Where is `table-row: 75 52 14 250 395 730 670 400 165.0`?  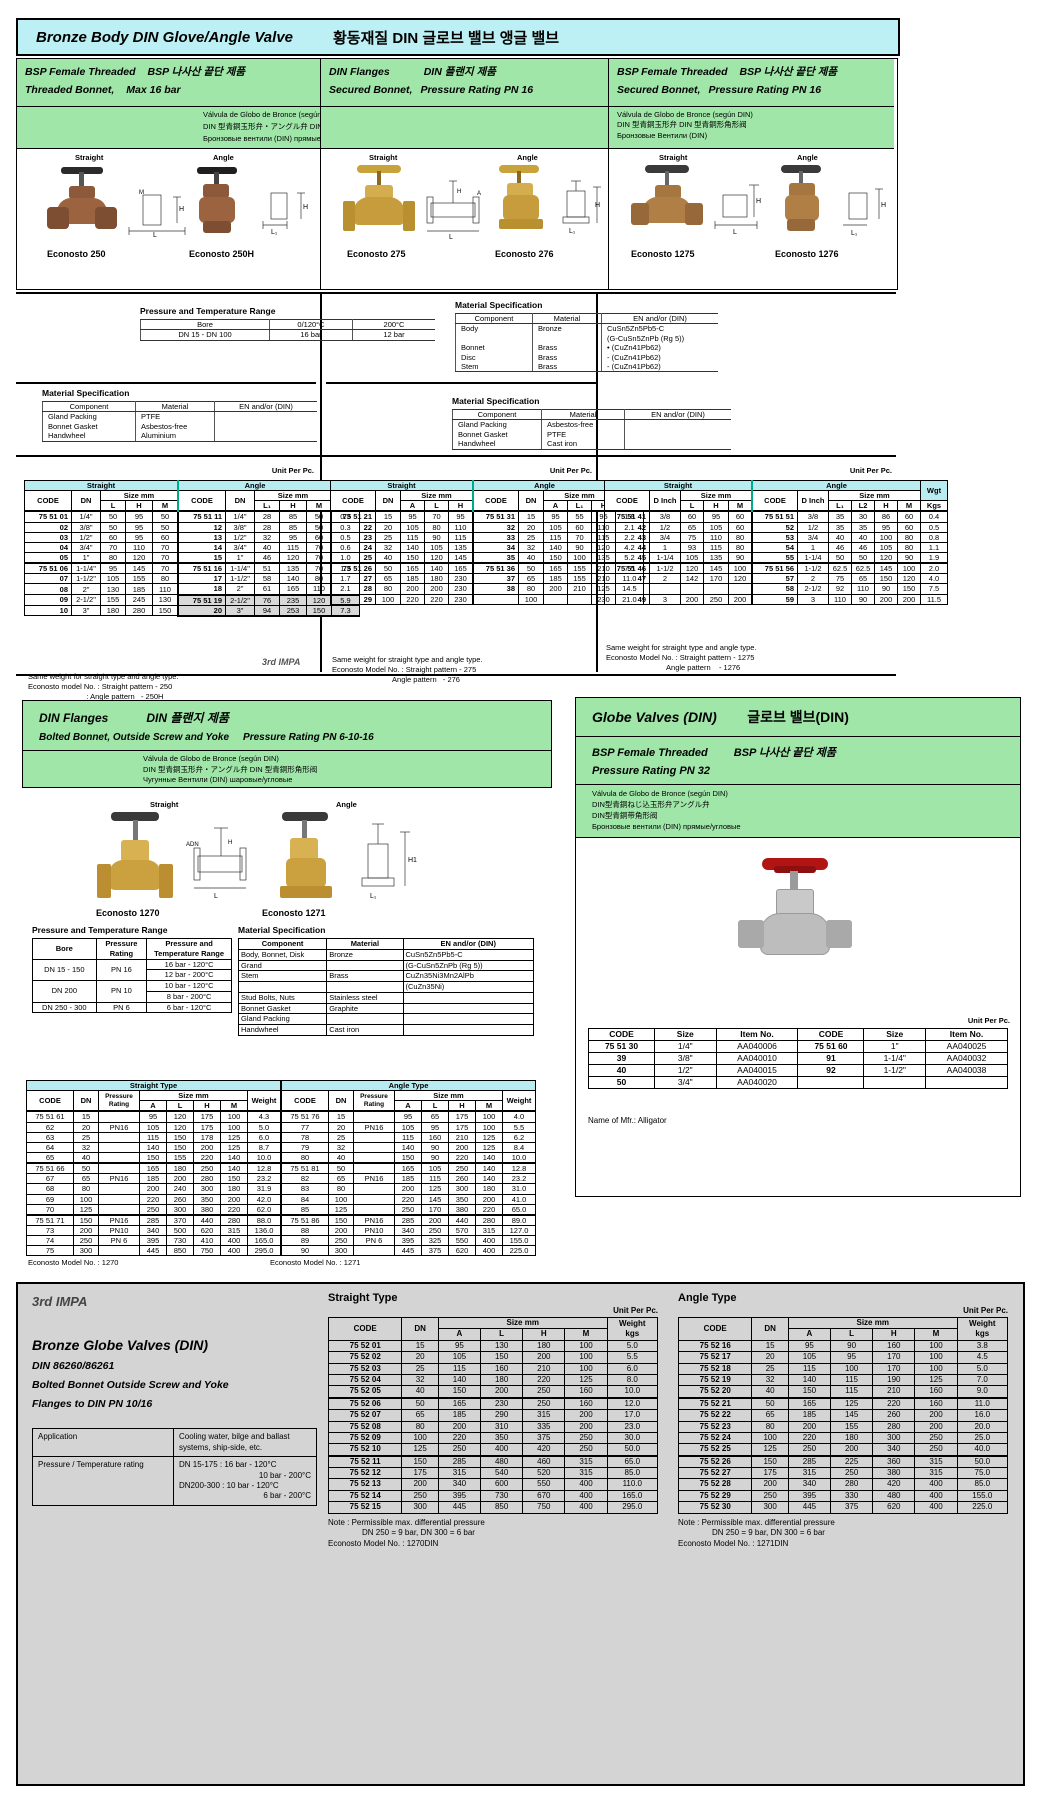
table-row: 75 52 14 250 395 730 670 400 165.0 is located at coordinates (493, 1496).